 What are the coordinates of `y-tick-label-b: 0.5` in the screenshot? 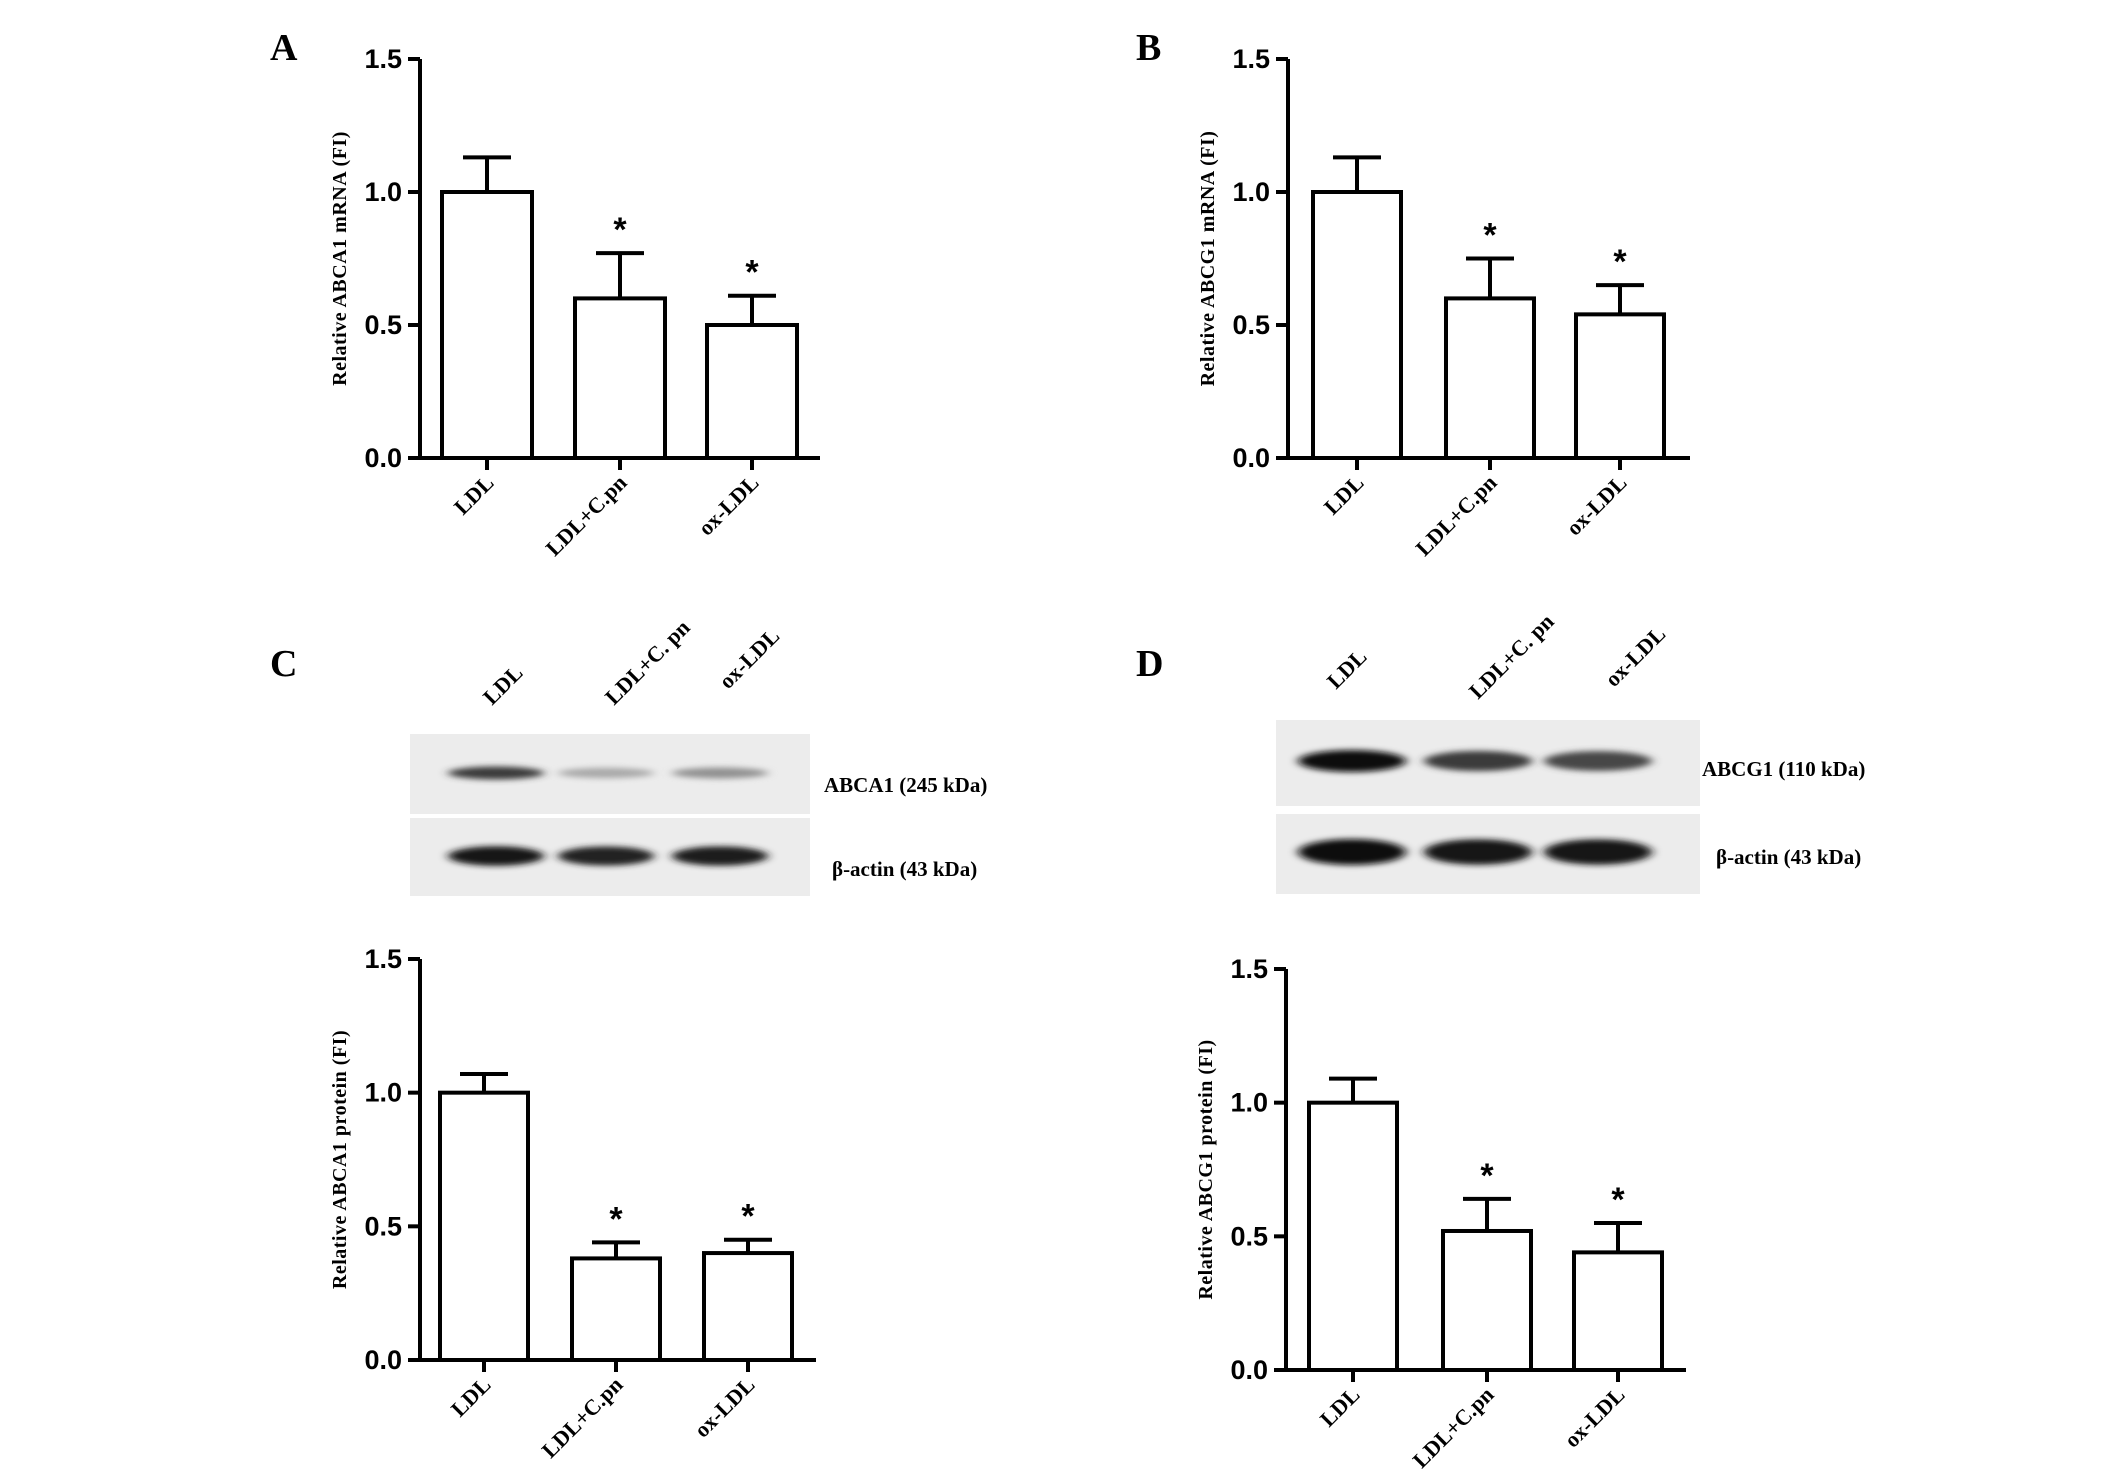 It's located at (1251, 325).